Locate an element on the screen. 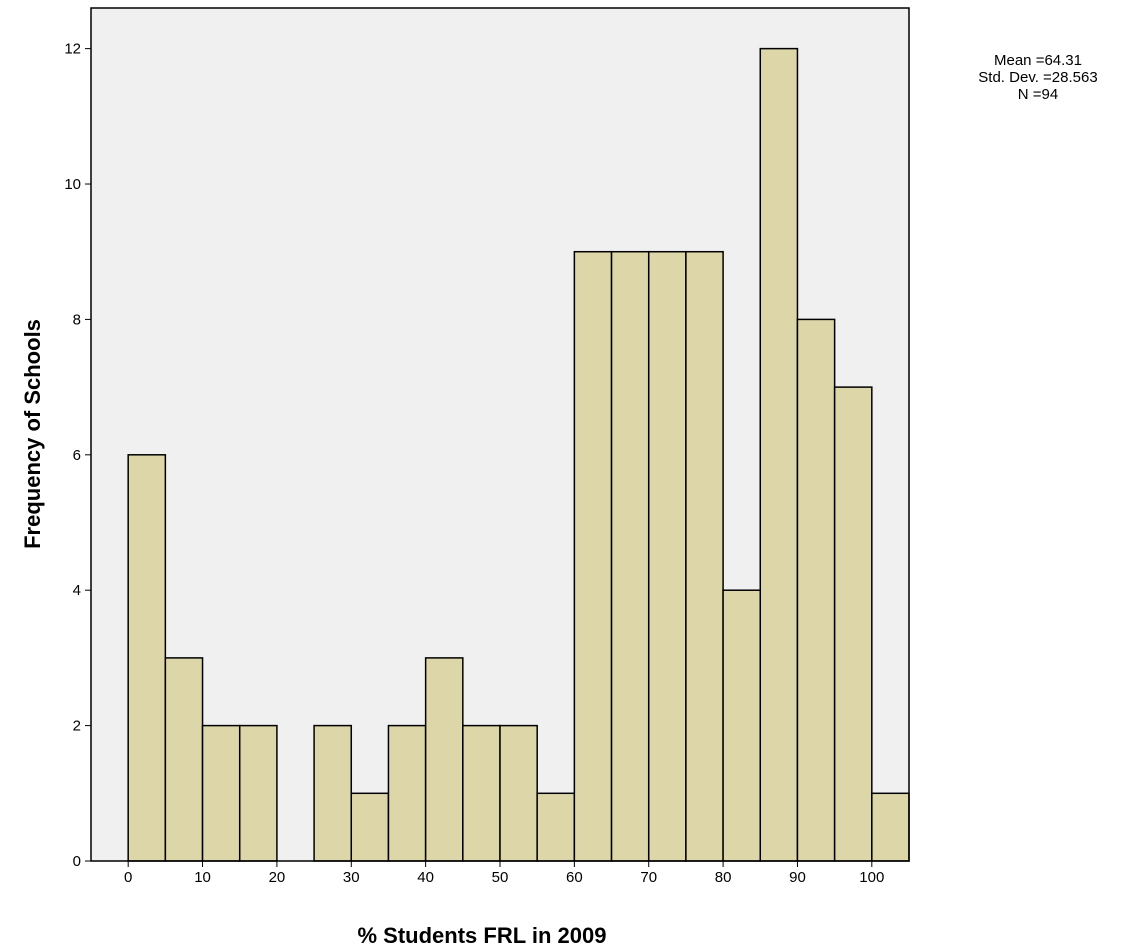 This screenshot has width=1144, height=951. y-tick-label: 4 is located at coordinates (77, 590).